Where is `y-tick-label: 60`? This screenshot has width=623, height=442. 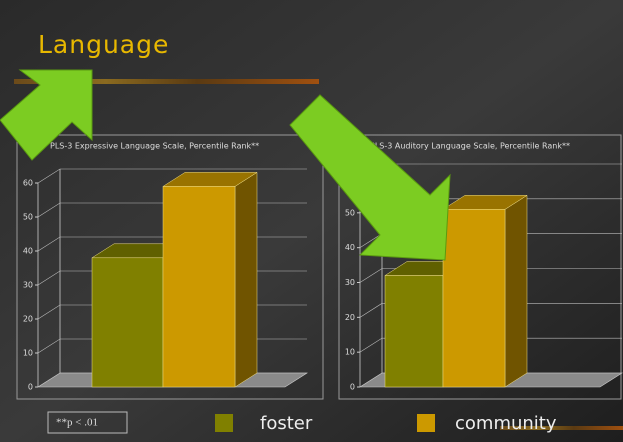 y-tick-label: 60 is located at coordinates (28, 183).